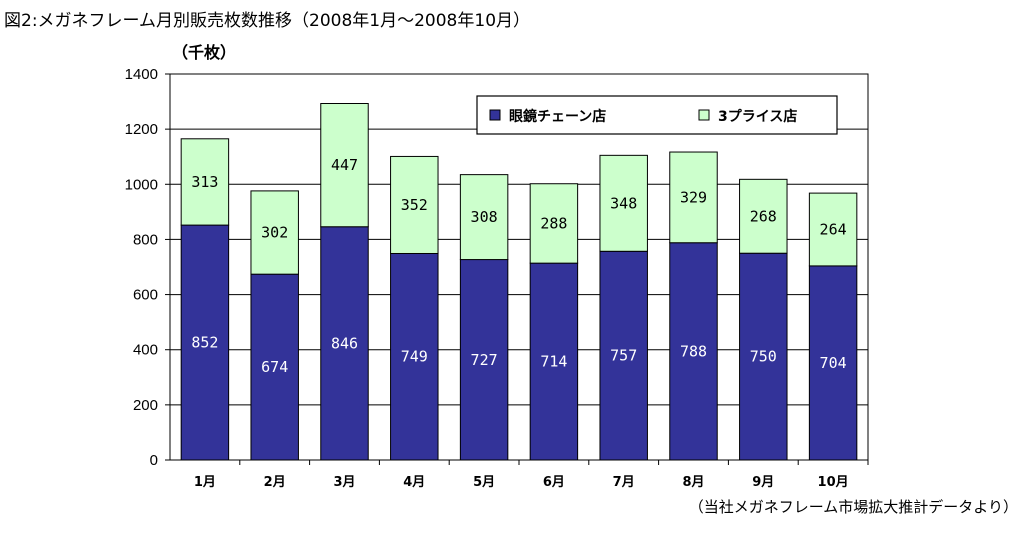 The height and width of the screenshot is (533, 1024). What do you see at coordinates (275, 482) in the screenshot?
I see `x-category-label: 2月` at bounding box center [275, 482].